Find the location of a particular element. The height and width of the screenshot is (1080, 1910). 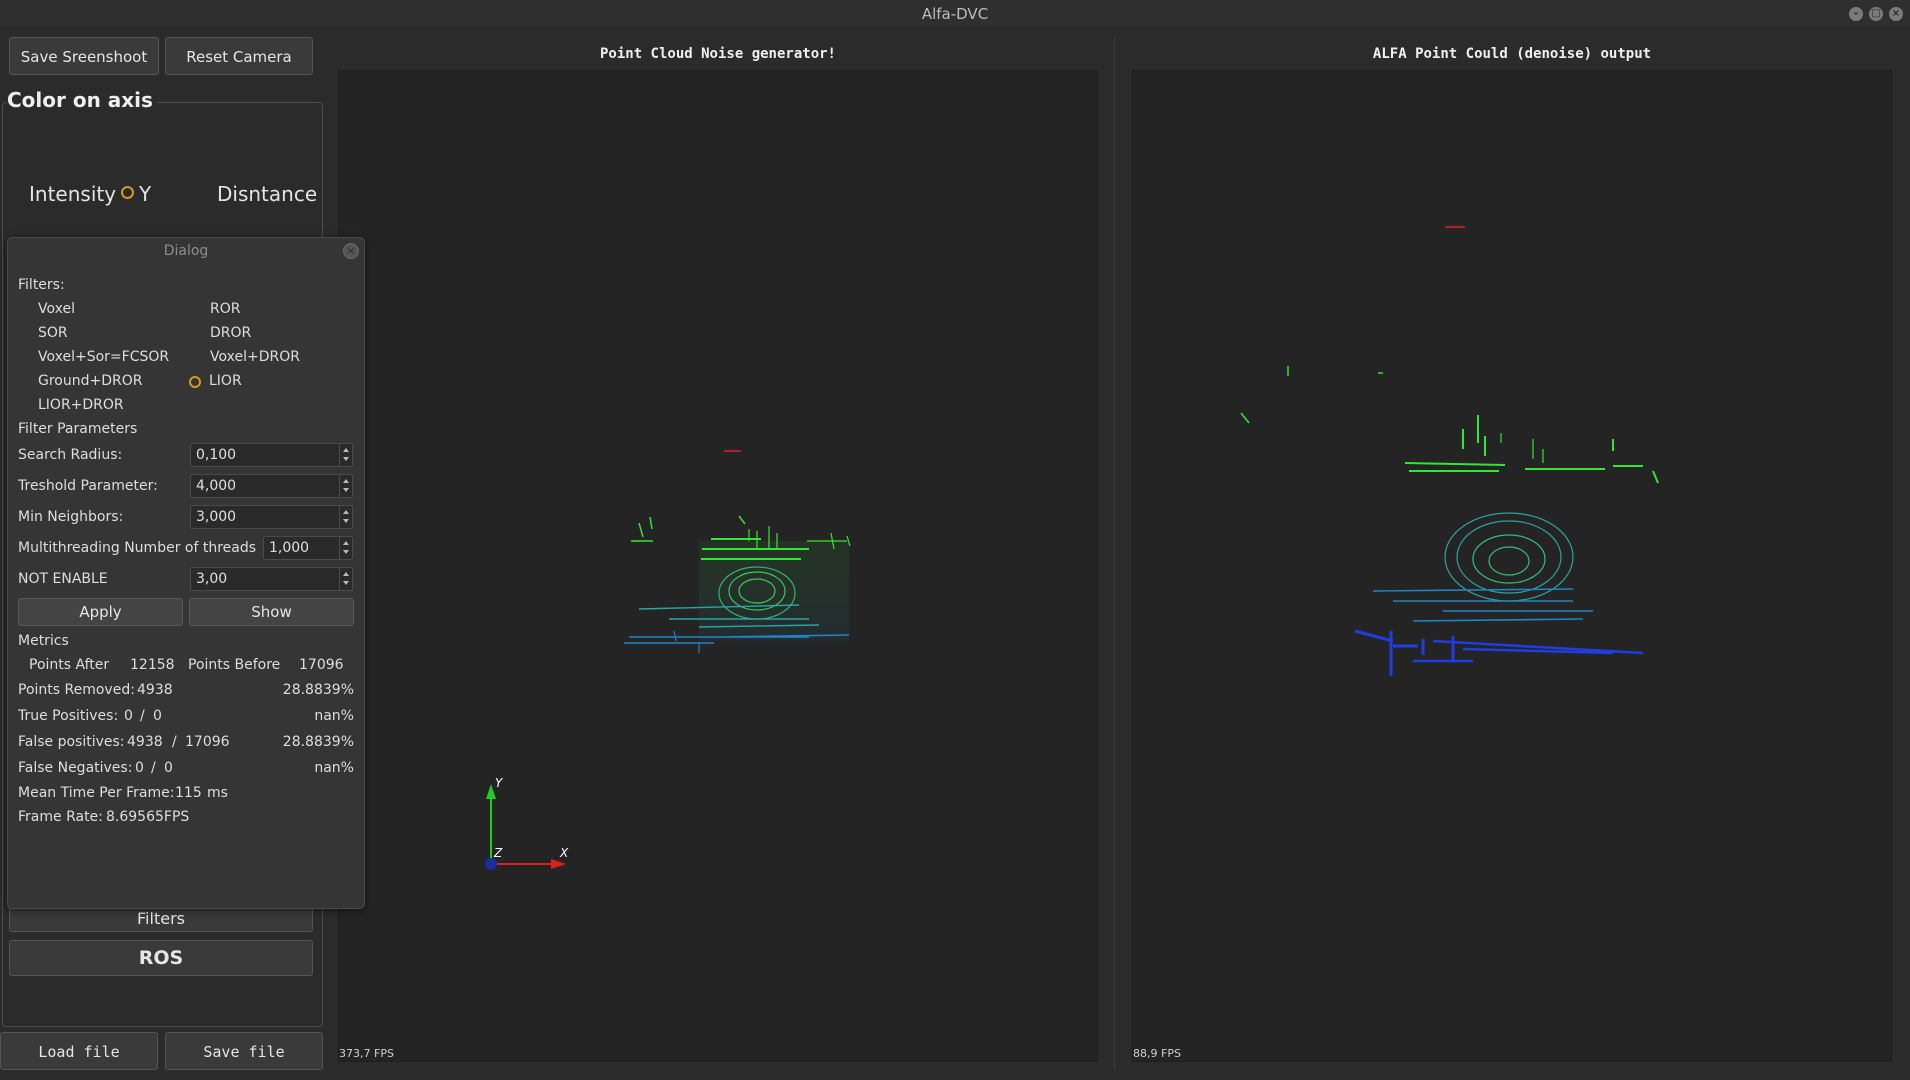

y-option: Y is located at coordinates (145, 194).